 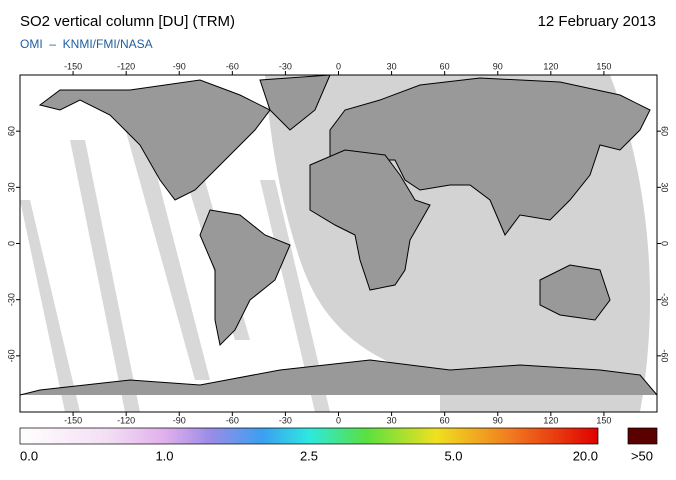 What do you see at coordinates (642, 436) in the screenshot?
I see `colorbar-overflow` at bounding box center [642, 436].